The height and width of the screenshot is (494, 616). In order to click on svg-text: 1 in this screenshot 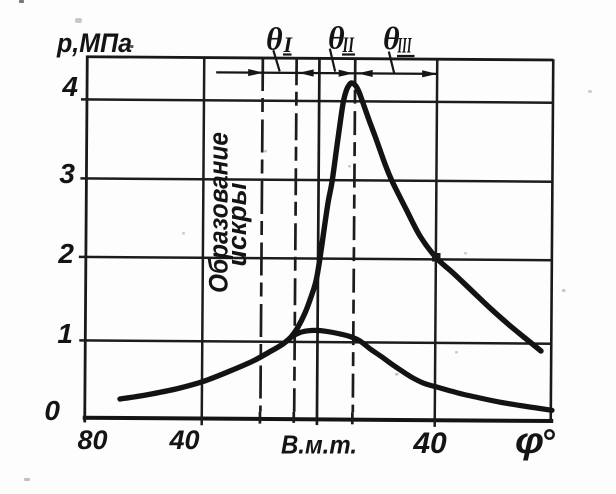, I will do `click(65, 333)`.